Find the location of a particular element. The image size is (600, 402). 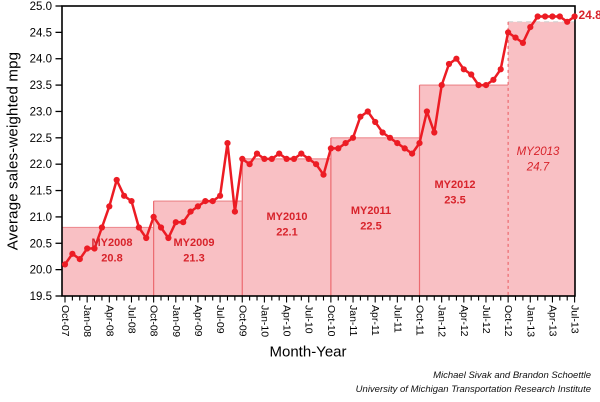

x-tick-label: Apr-08 is located at coordinates (109, 321).